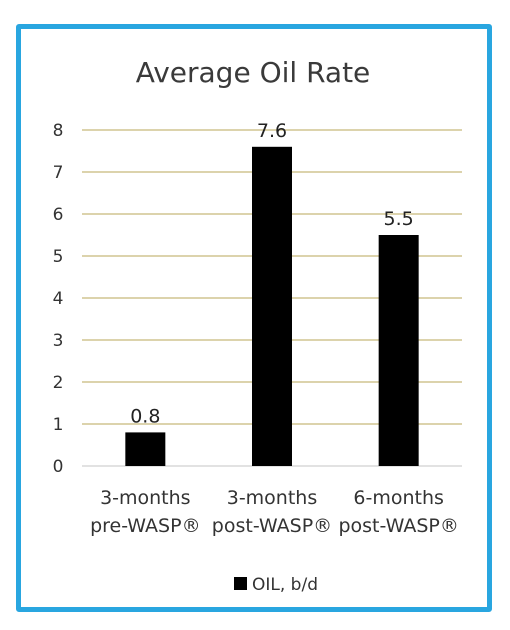 Image resolution: width=510 pixels, height=630 pixels. Describe the element at coordinates (58, 257) in the screenshot. I see `y-tick-label: 5` at that location.